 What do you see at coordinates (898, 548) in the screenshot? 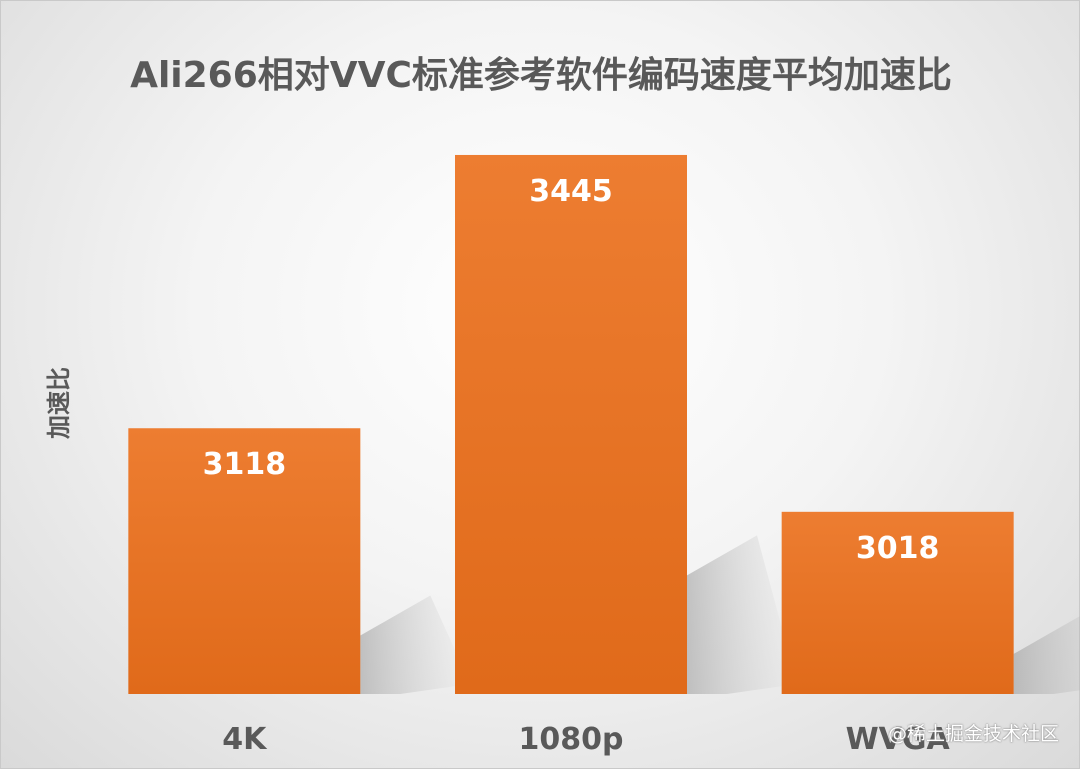
I see `data-label: 3018` at bounding box center [898, 548].